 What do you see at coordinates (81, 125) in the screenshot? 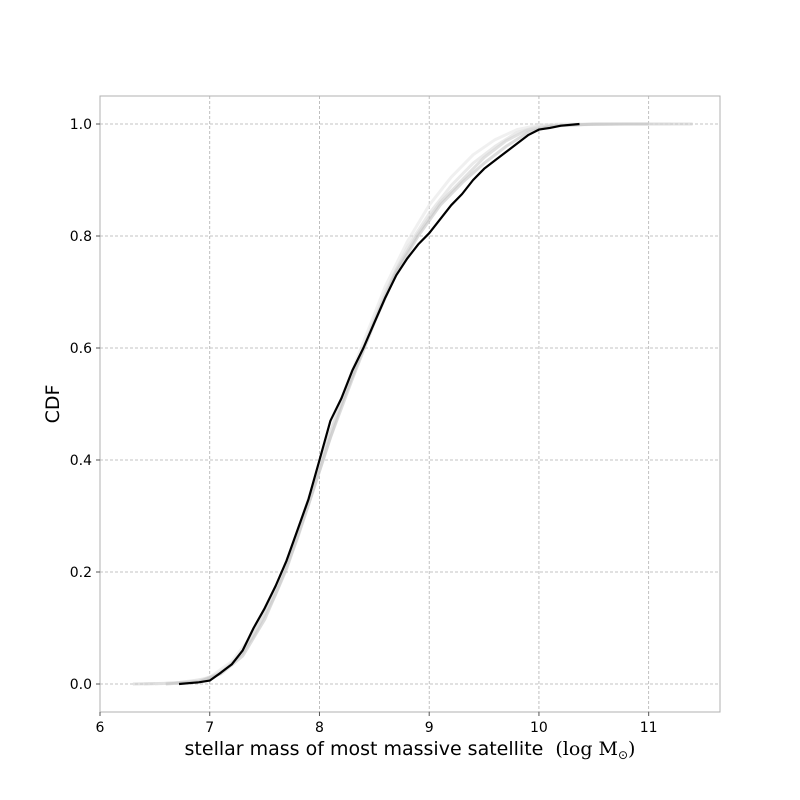
I see `y-tick-label: 1.0` at bounding box center [81, 125].